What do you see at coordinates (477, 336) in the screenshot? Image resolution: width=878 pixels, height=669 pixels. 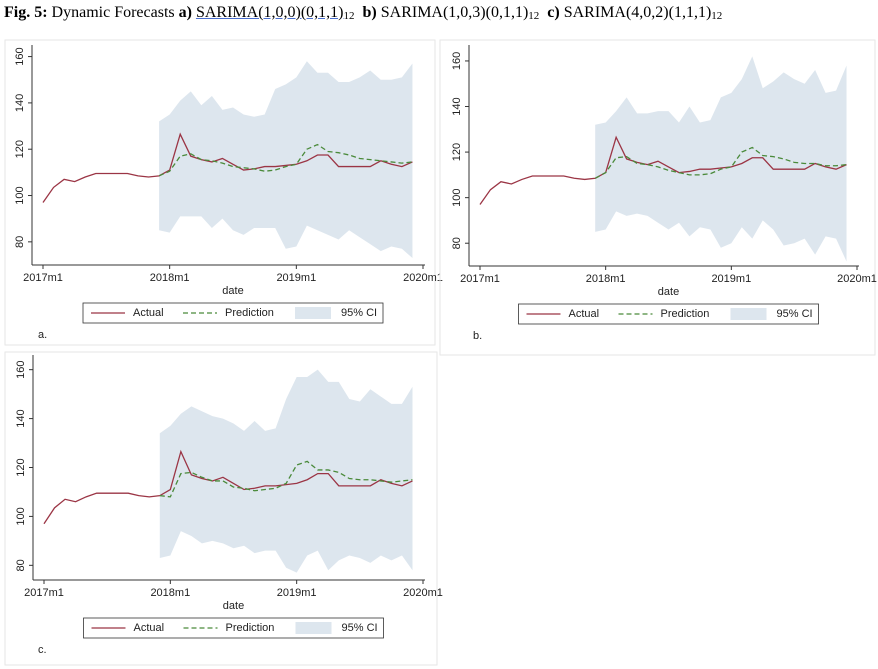 I see `panel-label: b.` at bounding box center [477, 336].